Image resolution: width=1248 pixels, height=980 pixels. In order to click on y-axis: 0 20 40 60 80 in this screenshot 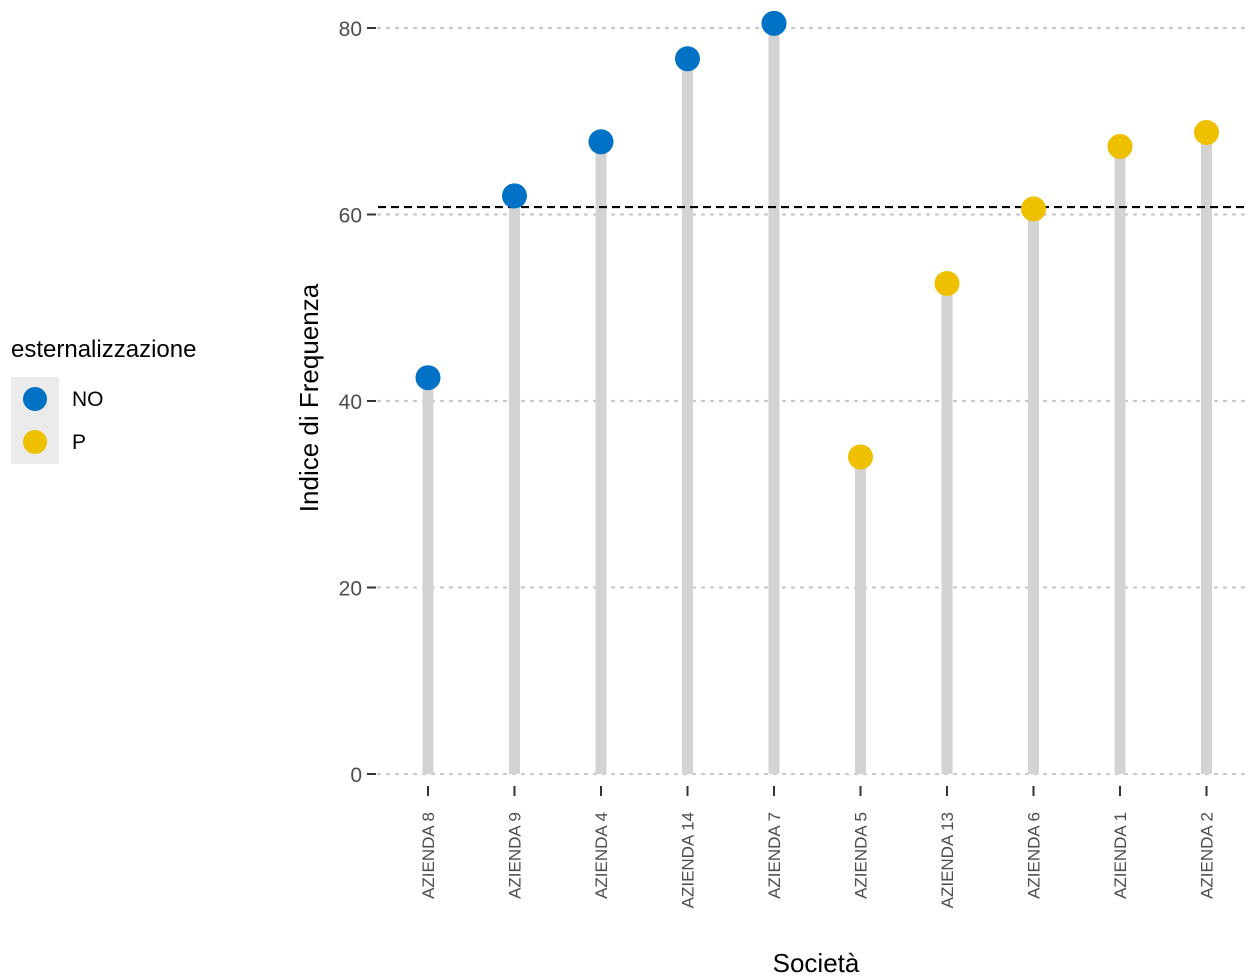, I will do `click(357, 402)`.